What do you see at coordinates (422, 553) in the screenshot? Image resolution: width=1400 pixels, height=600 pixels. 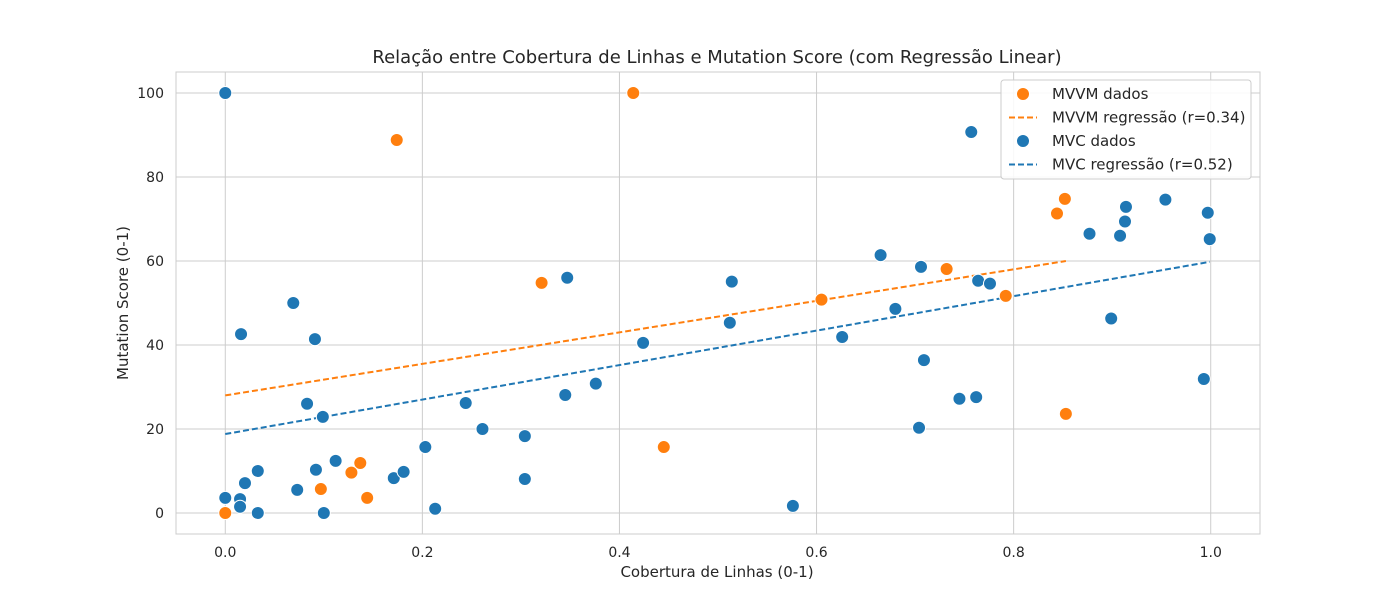 I see `x-tick-label: 0.2` at bounding box center [422, 553].